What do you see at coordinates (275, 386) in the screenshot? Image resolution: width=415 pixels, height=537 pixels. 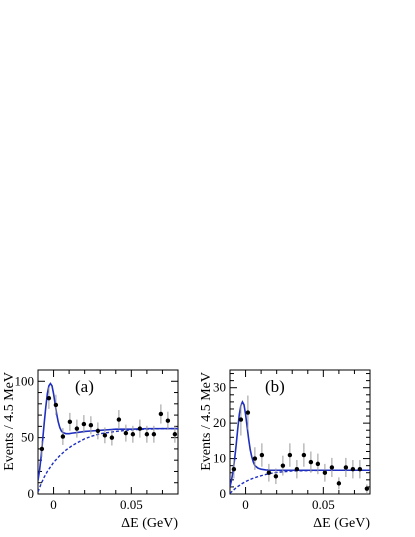 I see `panel-label: (b)` at bounding box center [275, 386].